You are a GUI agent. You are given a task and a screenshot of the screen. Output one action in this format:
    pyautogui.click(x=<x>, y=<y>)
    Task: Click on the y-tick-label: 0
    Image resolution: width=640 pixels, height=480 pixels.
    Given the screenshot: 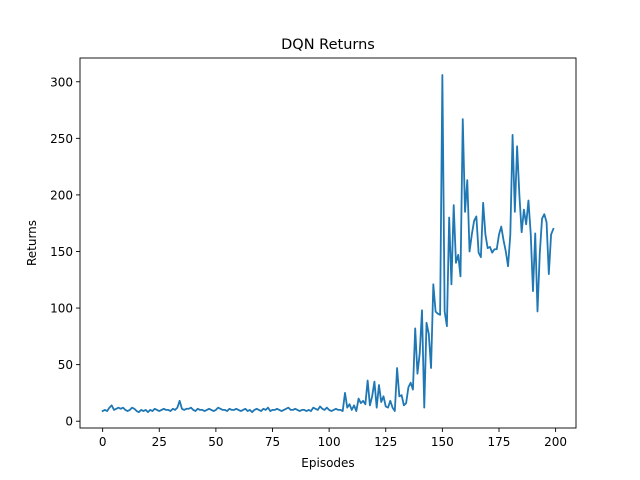 What is the action you would take?
    pyautogui.click(x=69, y=422)
    